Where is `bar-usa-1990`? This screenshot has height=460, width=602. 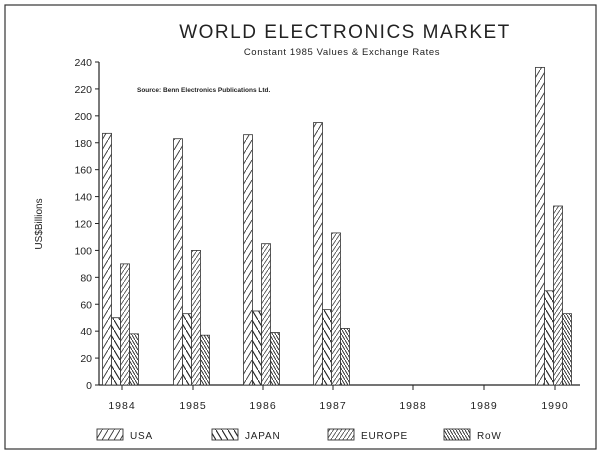
bar-usa-1990 is located at coordinates (540, 226).